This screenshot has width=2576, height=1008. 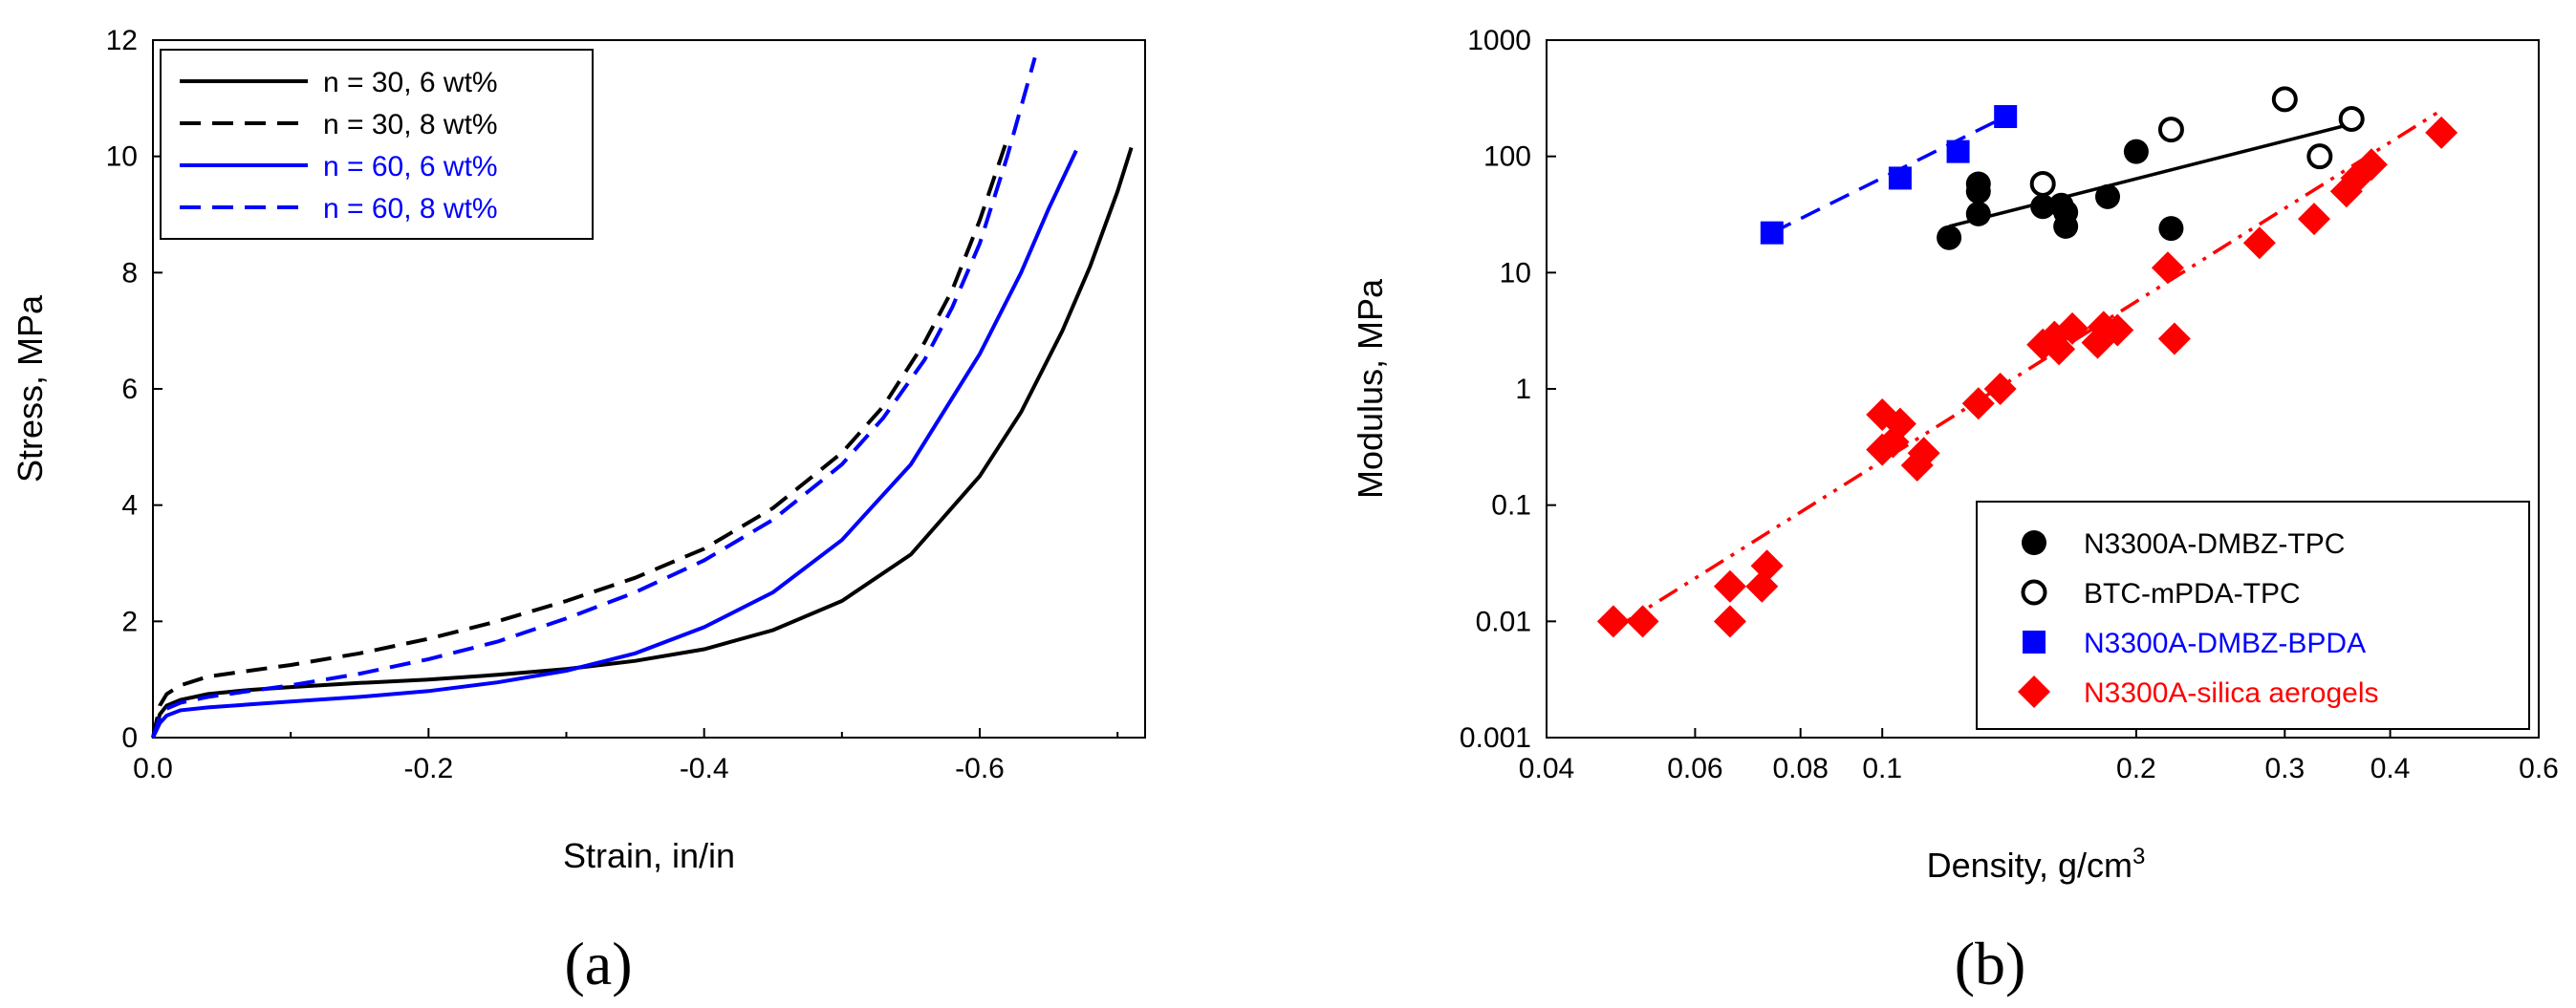 What do you see at coordinates (2539, 768) in the screenshot?
I see `panel-b-x-tick-label: 0.6` at bounding box center [2539, 768].